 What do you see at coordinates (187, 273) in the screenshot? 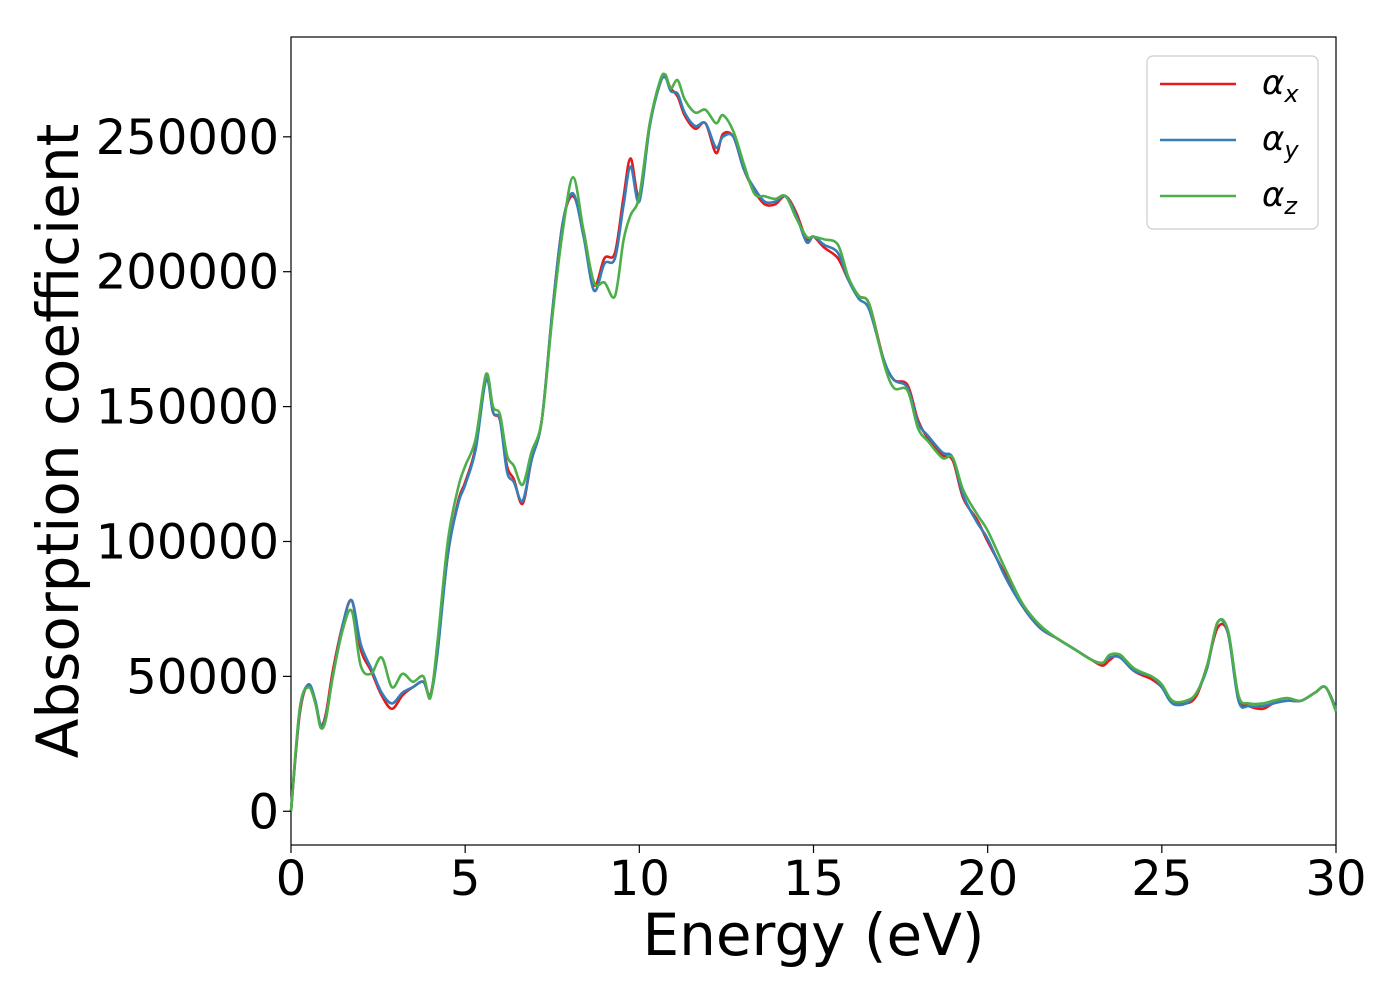
I see `y-tick-label: 200000` at bounding box center [187, 273].